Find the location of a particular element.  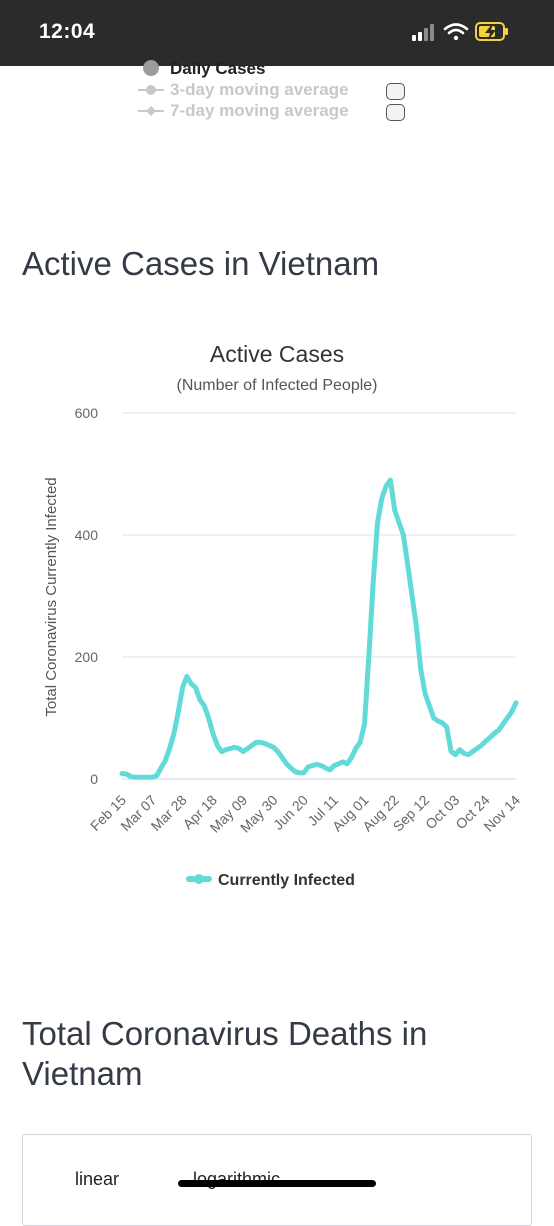

y-tick-label: 0 is located at coordinates (94, 779).